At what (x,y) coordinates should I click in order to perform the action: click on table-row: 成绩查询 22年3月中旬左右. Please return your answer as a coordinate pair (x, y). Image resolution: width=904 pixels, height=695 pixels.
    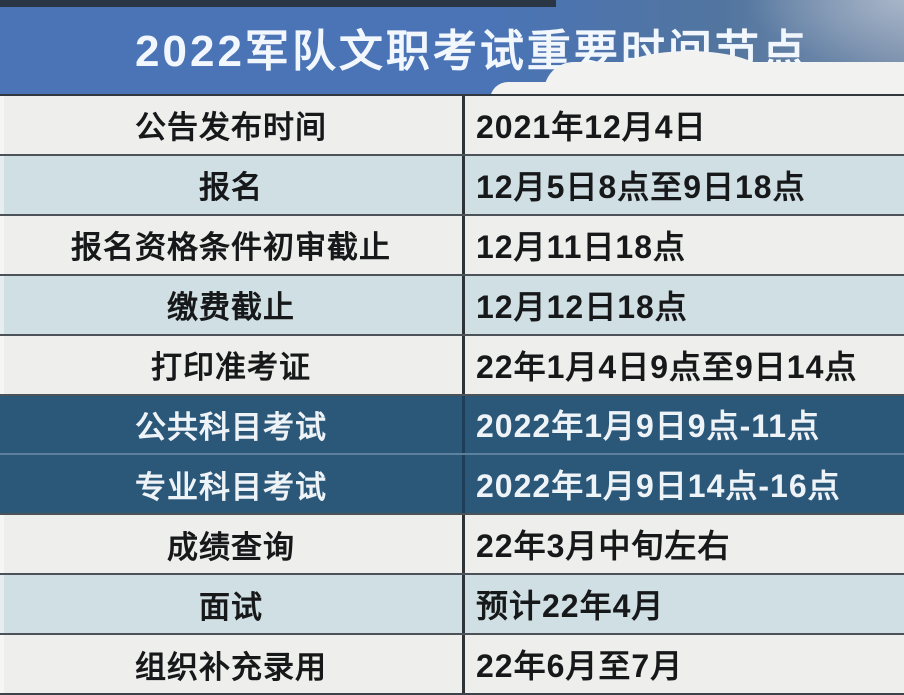
    Looking at the image, I should click on (452, 543).